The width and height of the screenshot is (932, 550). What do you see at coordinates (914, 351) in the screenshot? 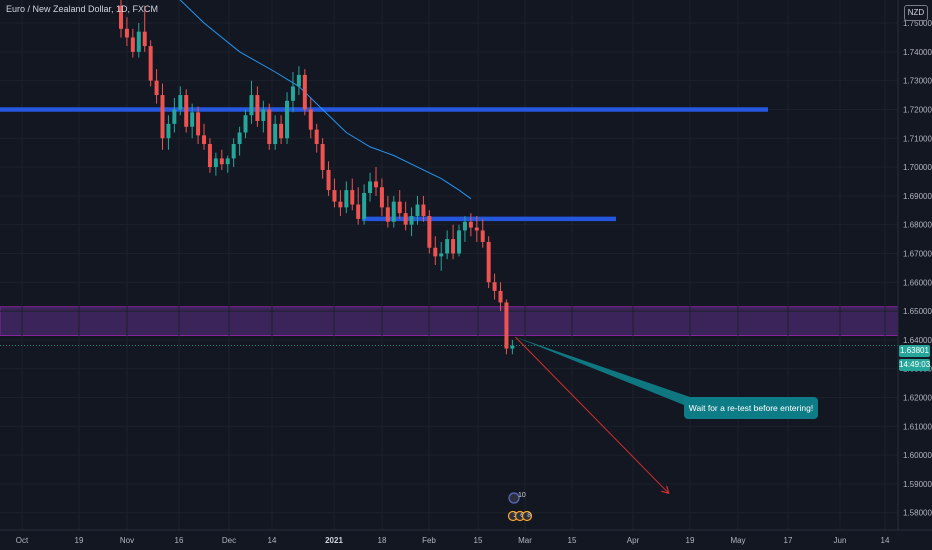
I see `last-price-tag: 1.63801` at bounding box center [914, 351].